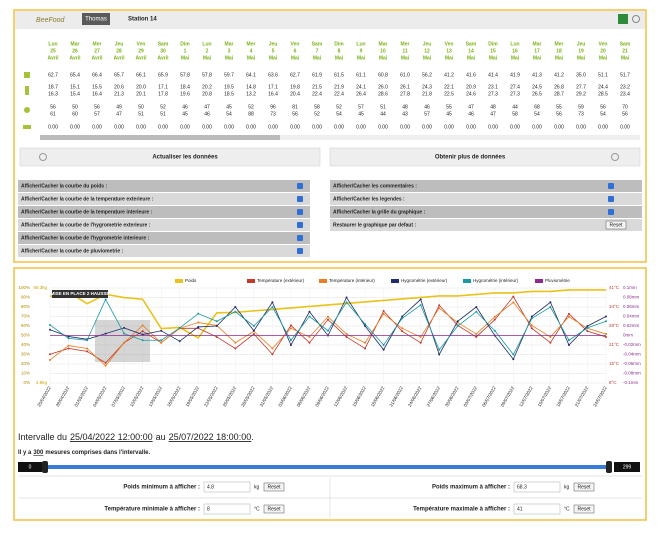 This screenshot has height=534, width=660. What do you see at coordinates (208, 509) in the screenshot?
I see `filter-value: 8` at bounding box center [208, 509].